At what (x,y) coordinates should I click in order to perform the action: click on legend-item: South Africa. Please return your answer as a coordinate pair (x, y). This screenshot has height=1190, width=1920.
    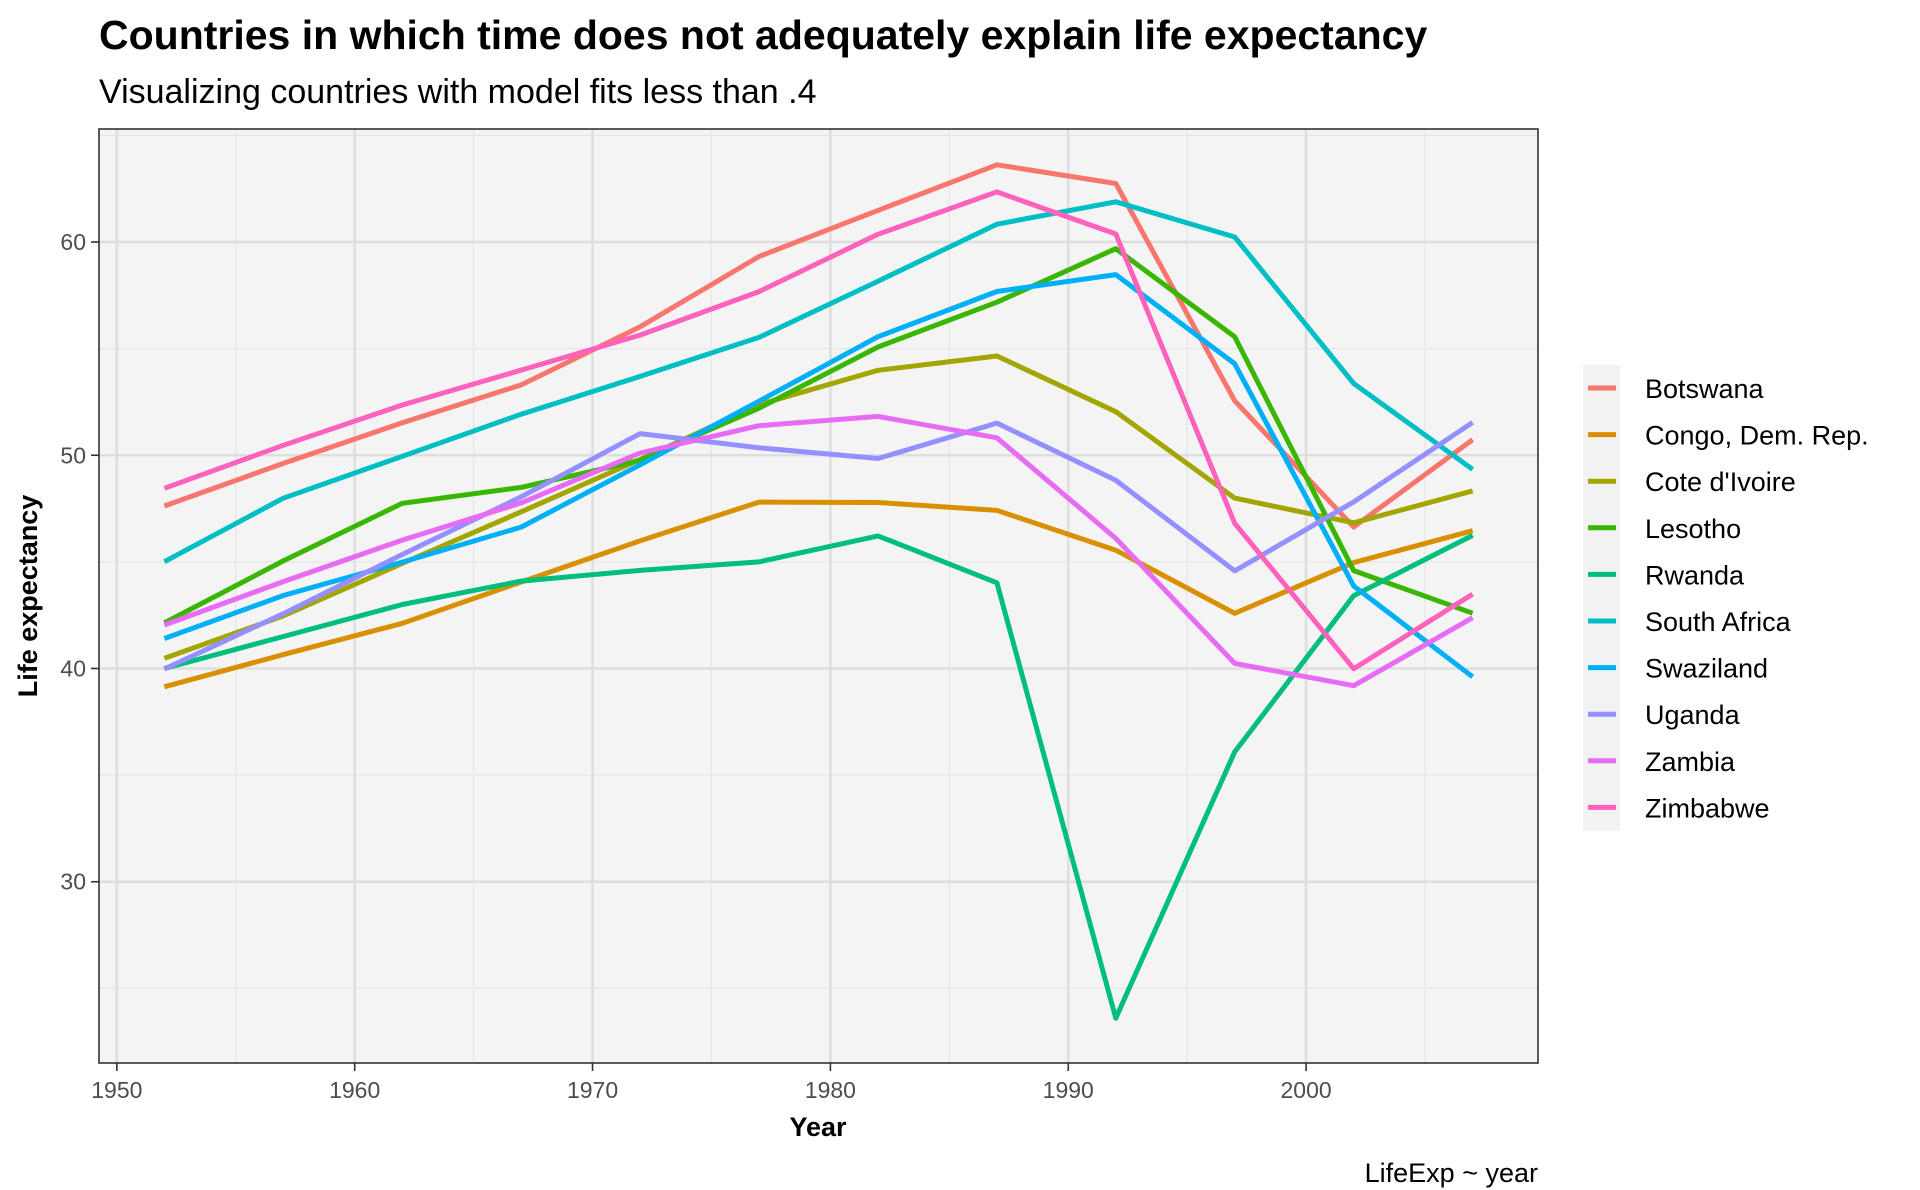
    Looking at the image, I should click on (1690, 622).